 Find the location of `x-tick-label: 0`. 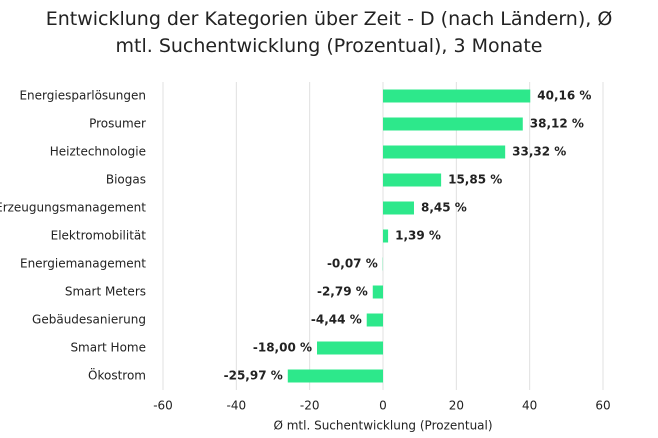

x-tick-label: 0 is located at coordinates (383, 406).